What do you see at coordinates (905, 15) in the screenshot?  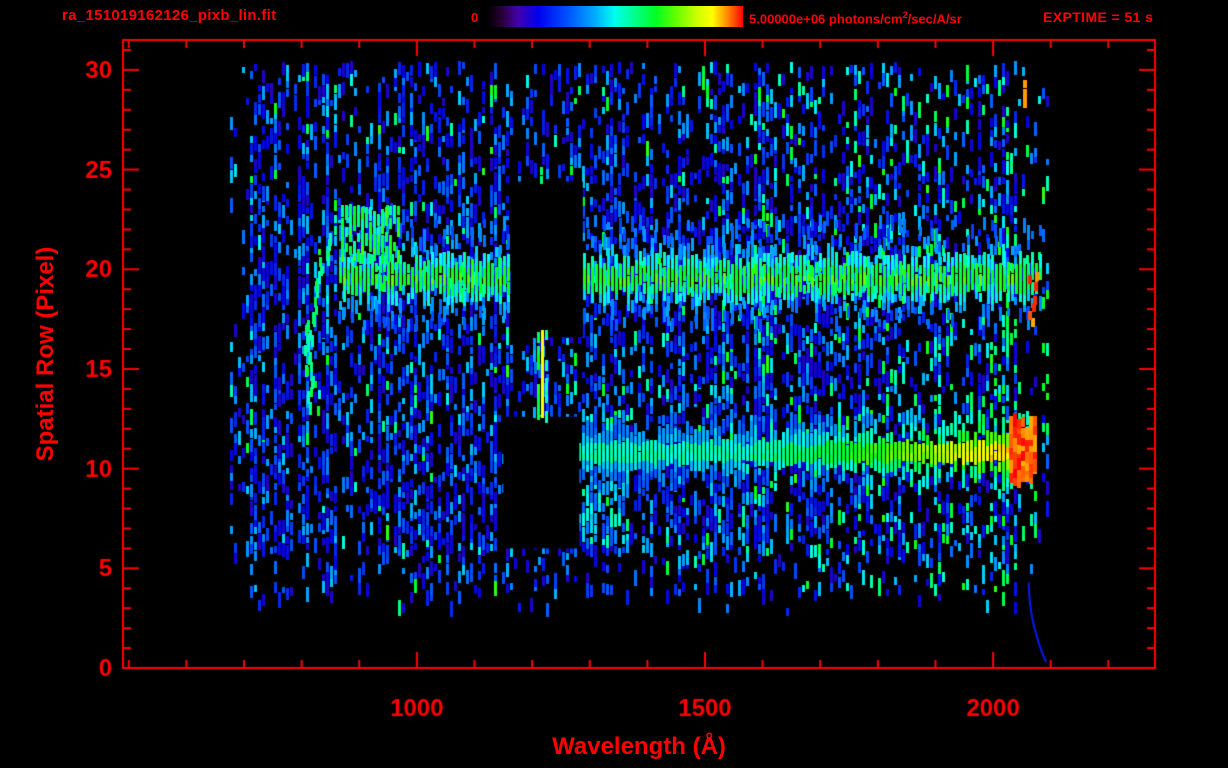 I see `colorbar-unit-superscript: 2` at bounding box center [905, 15].